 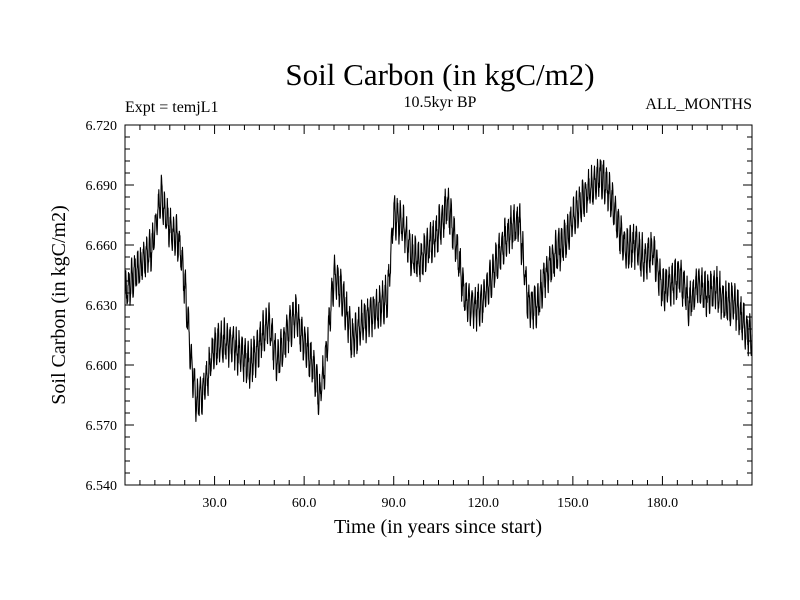 What do you see at coordinates (663, 503) in the screenshot?
I see `x-tick-label: 180.0` at bounding box center [663, 503].